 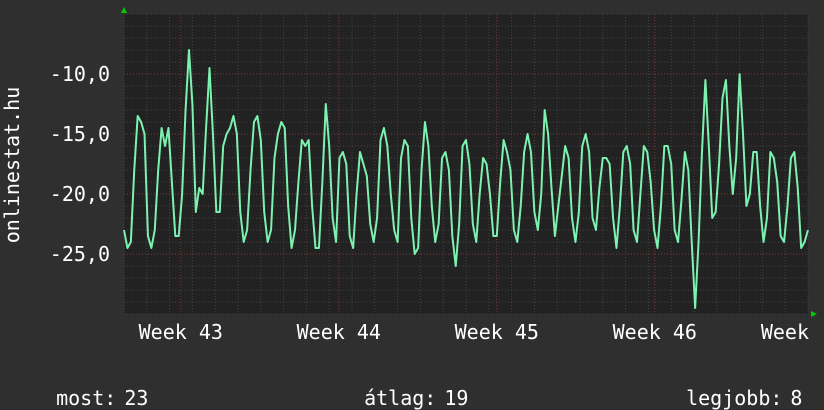 I want to click on legend-current: most: 23, so click(x=90, y=386).